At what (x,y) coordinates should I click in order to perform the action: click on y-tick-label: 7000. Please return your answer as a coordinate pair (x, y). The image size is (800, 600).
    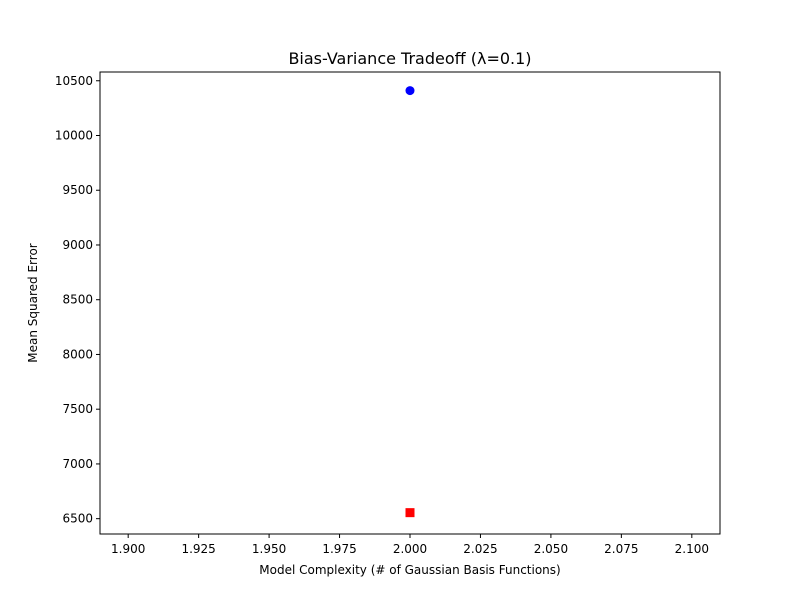
    Looking at the image, I should click on (77, 464).